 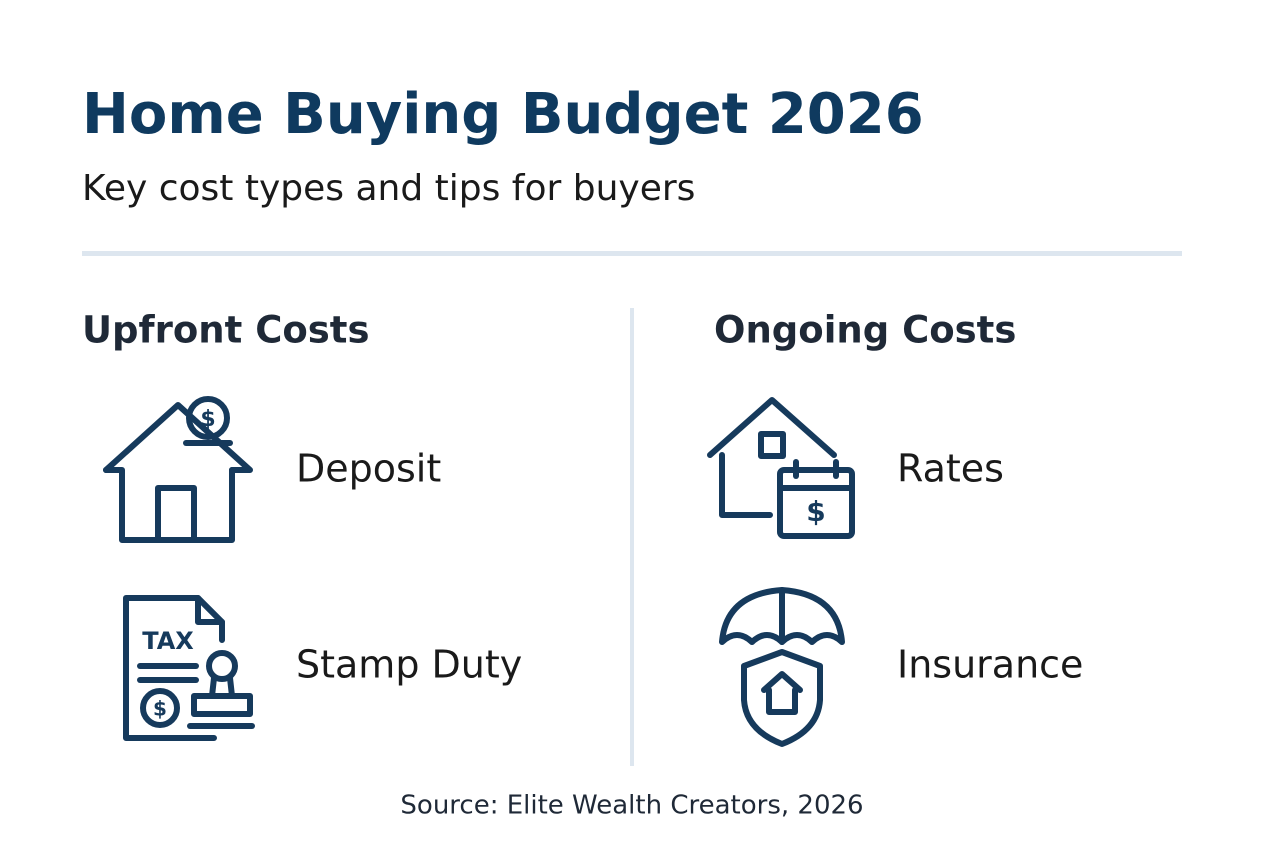 What do you see at coordinates (388, 188) in the screenshot?
I see `subtitle: Key cost types and tips for buyers` at bounding box center [388, 188].